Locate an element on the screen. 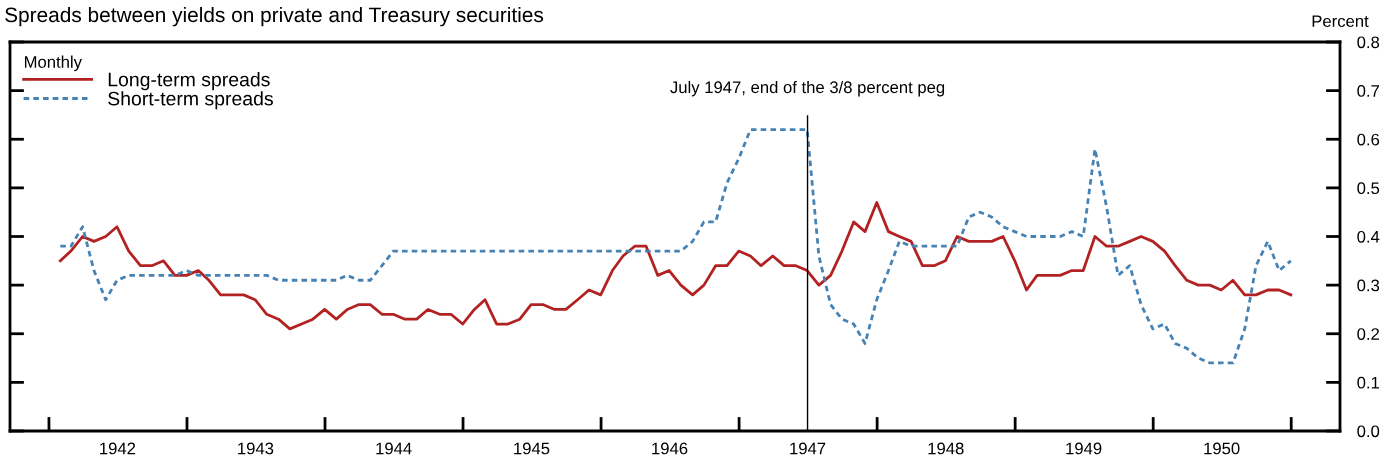 The height and width of the screenshot is (461, 1388). x-tick-label: 1946 is located at coordinates (670, 448).